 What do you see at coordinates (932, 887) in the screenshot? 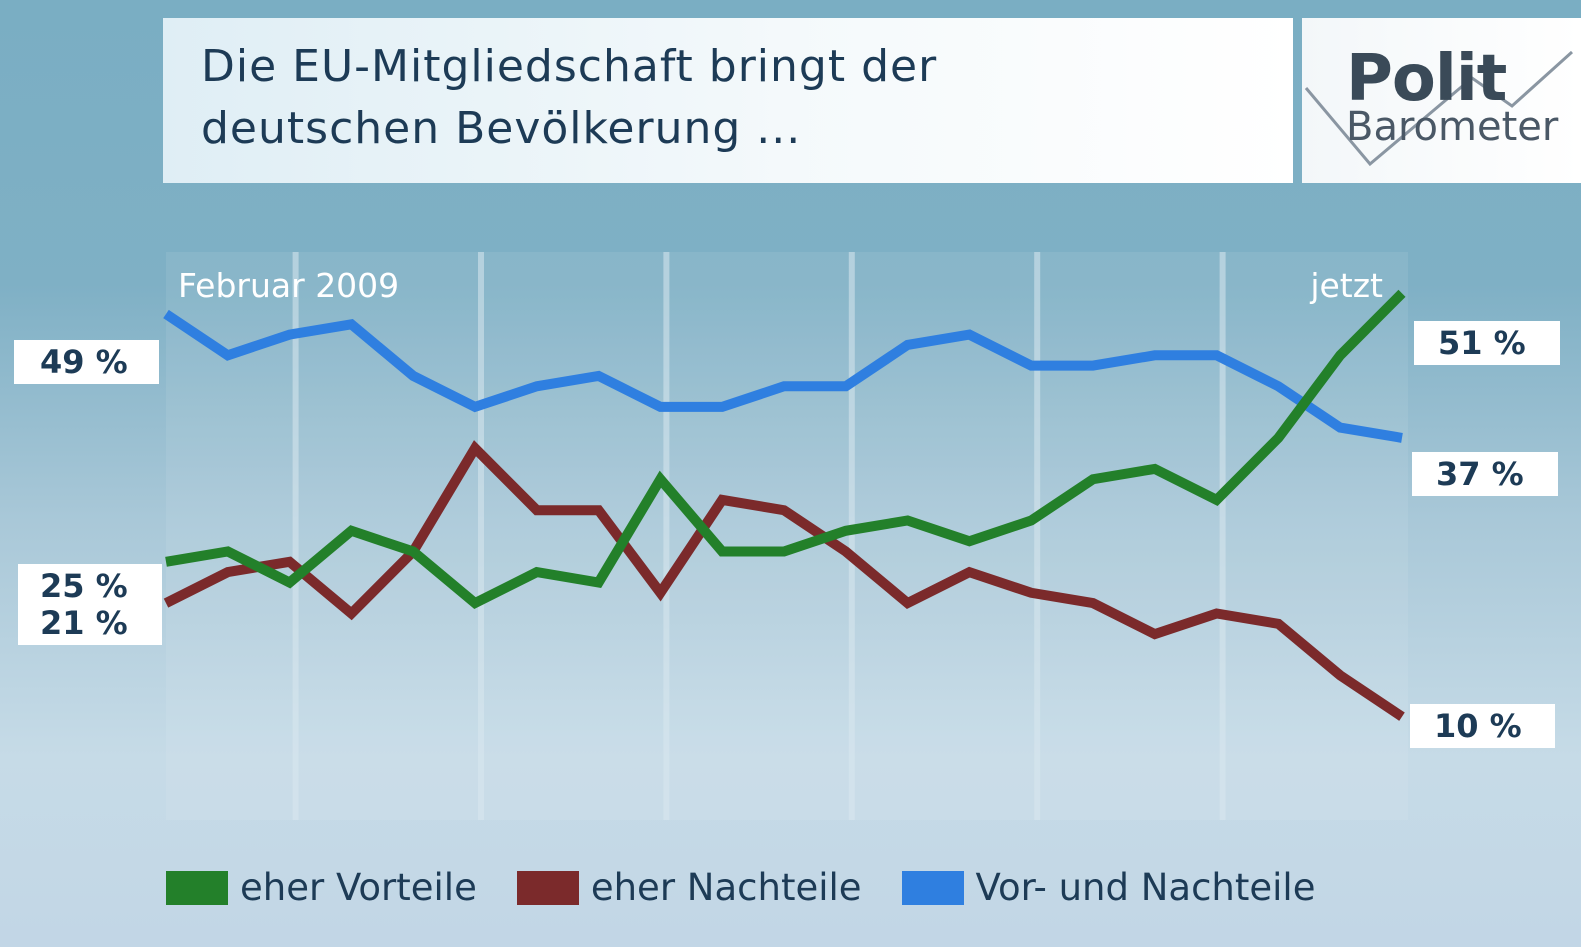
I see `legend-swatch-blue` at bounding box center [932, 887].